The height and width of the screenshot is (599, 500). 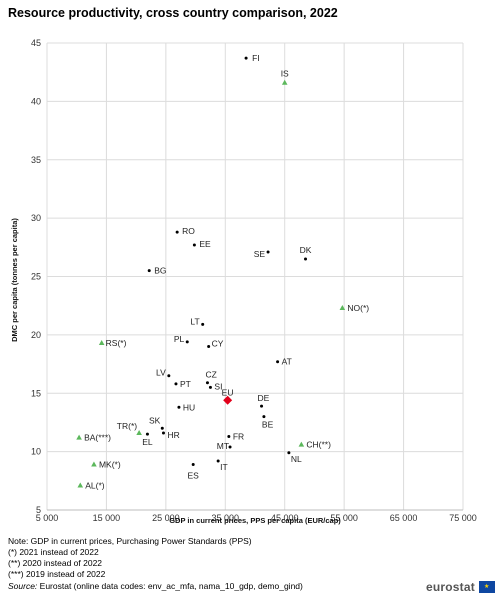 I want to click on point-label: TR(*), so click(x=127, y=426).